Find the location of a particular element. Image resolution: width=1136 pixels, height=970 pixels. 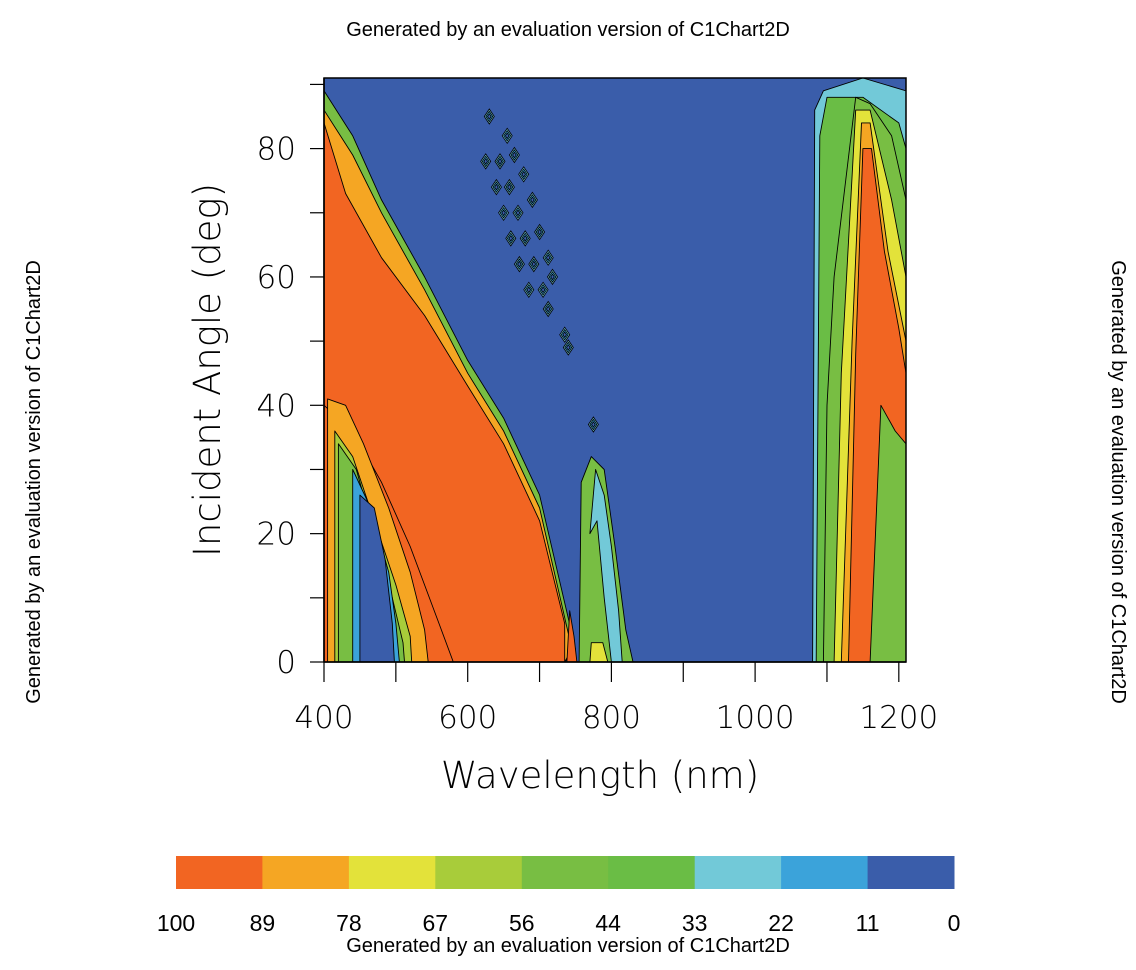

contour-islands is located at coordinates (539, 270).